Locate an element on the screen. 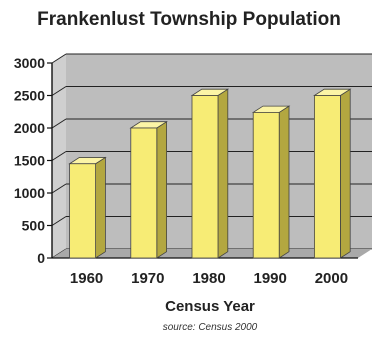  y-tick-label: 0 is located at coordinates (41, 258).